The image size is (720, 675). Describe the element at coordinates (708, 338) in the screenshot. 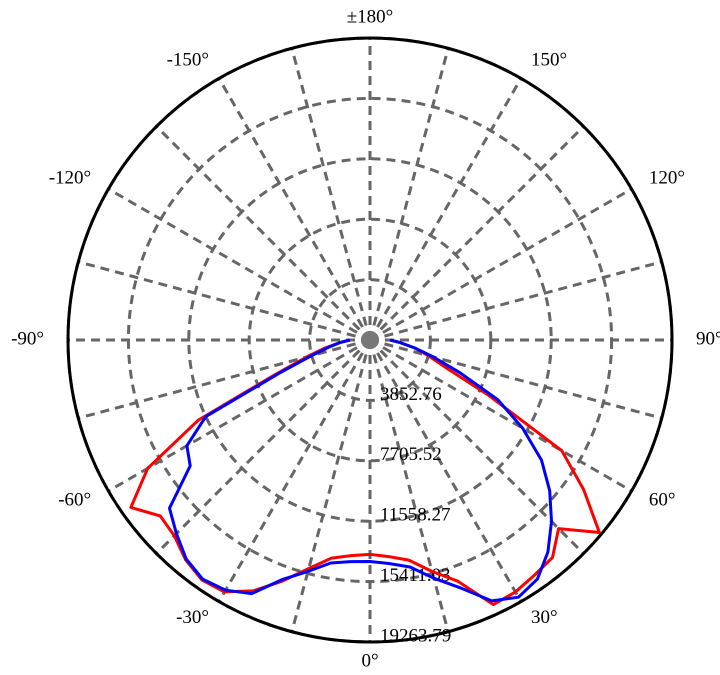

I see `theta-tick-label: 90°` at that location.